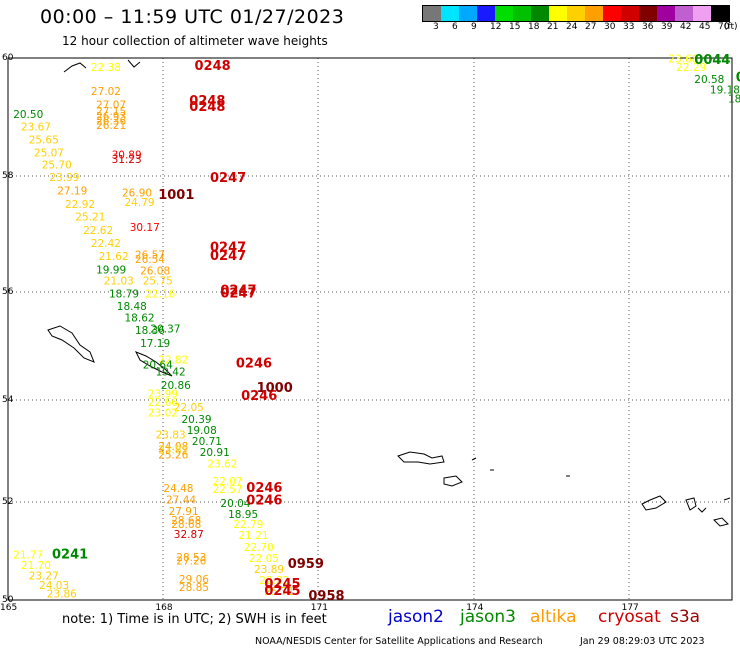 This screenshot has height=650, width=740. What do you see at coordinates (8, 176) in the screenshot?
I see `latitude-label: 58` at bounding box center [8, 176].